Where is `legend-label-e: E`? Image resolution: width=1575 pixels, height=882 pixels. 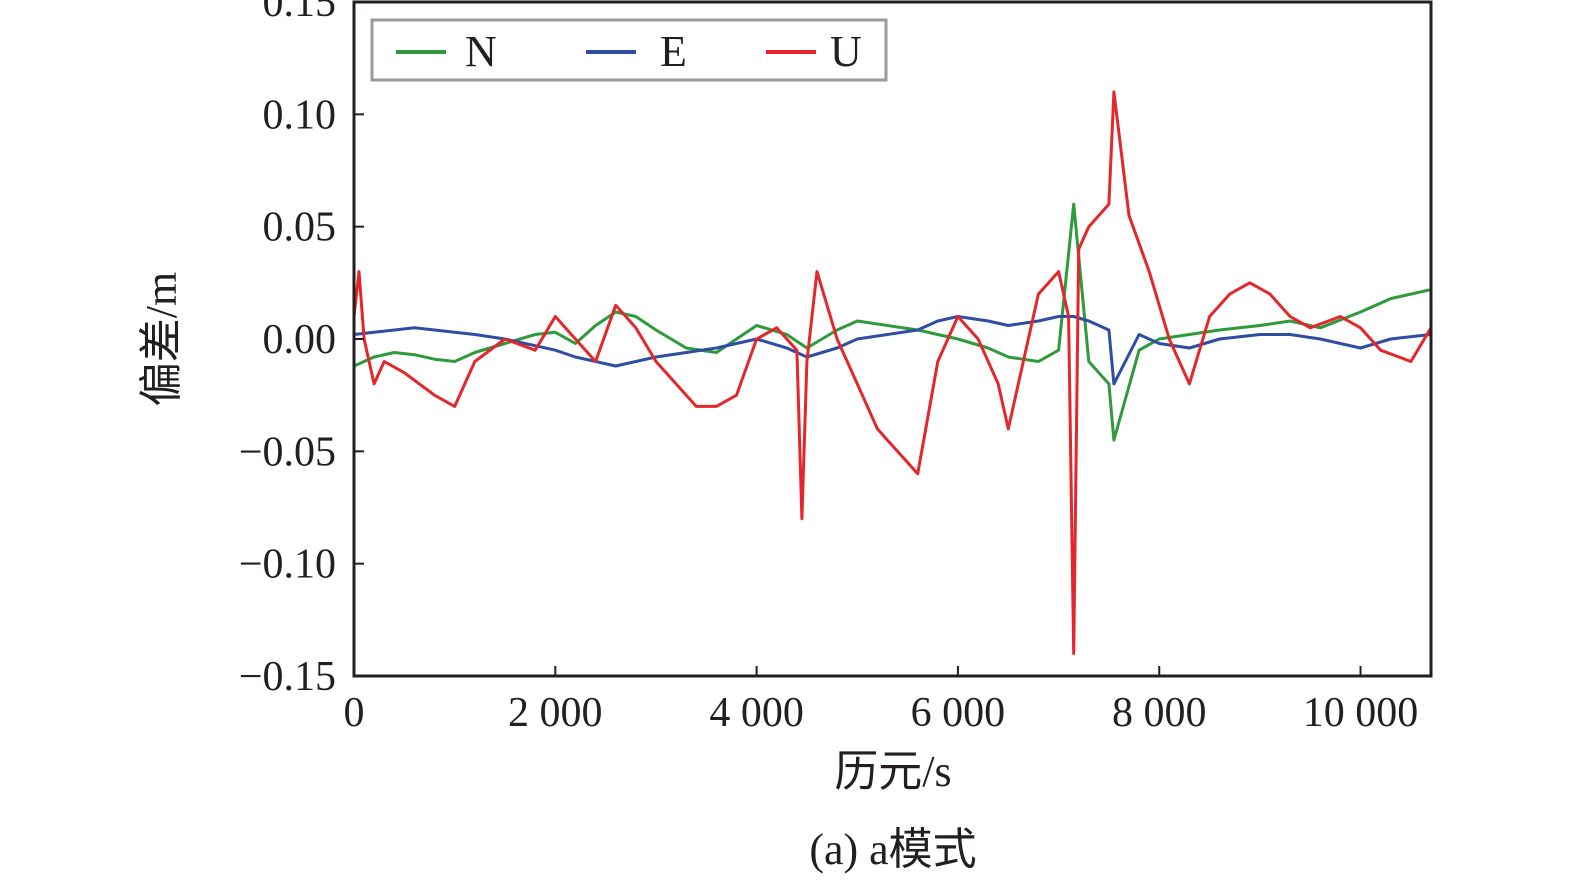 legend-label-e: E is located at coordinates (673, 51).